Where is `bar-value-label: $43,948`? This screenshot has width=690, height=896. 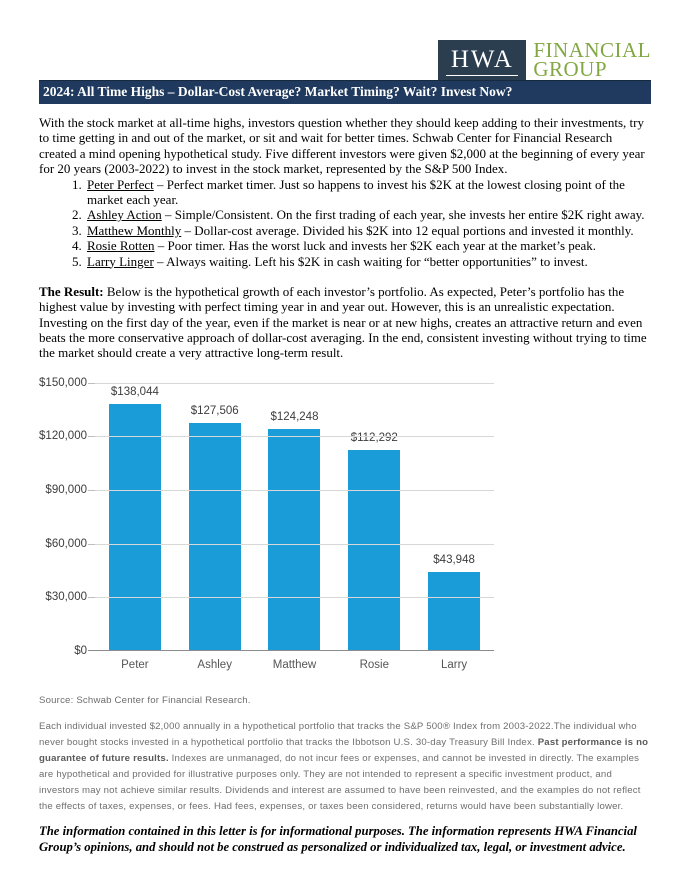
bar-value-label: $43,948 is located at coordinates (454, 559).